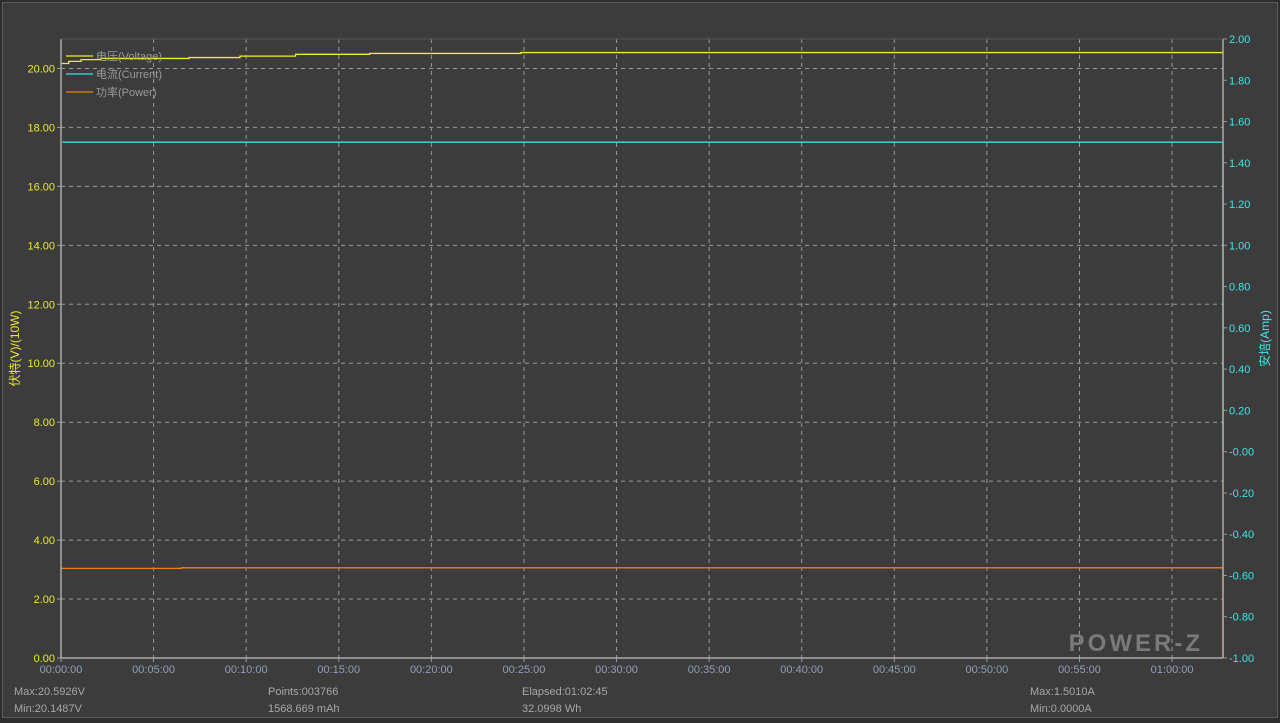 Image resolution: width=1280 pixels, height=723 pixels. I want to click on right-tick-label: -0.80, so click(1241, 618).